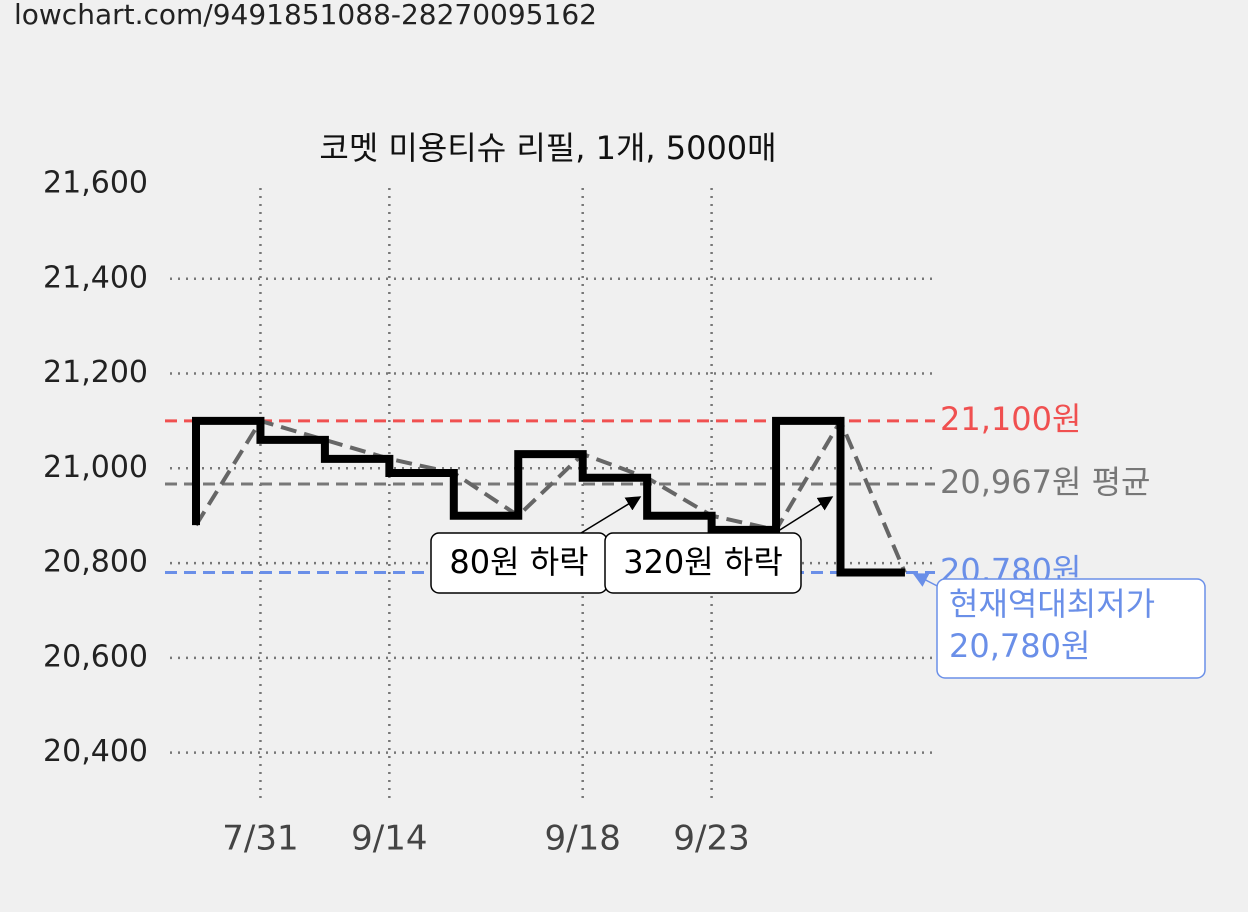 This screenshot has width=1248, height=912. What do you see at coordinates (95, 562) in the screenshot?
I see `y-tick-label: 20,800` at bounding box center [95, 562].